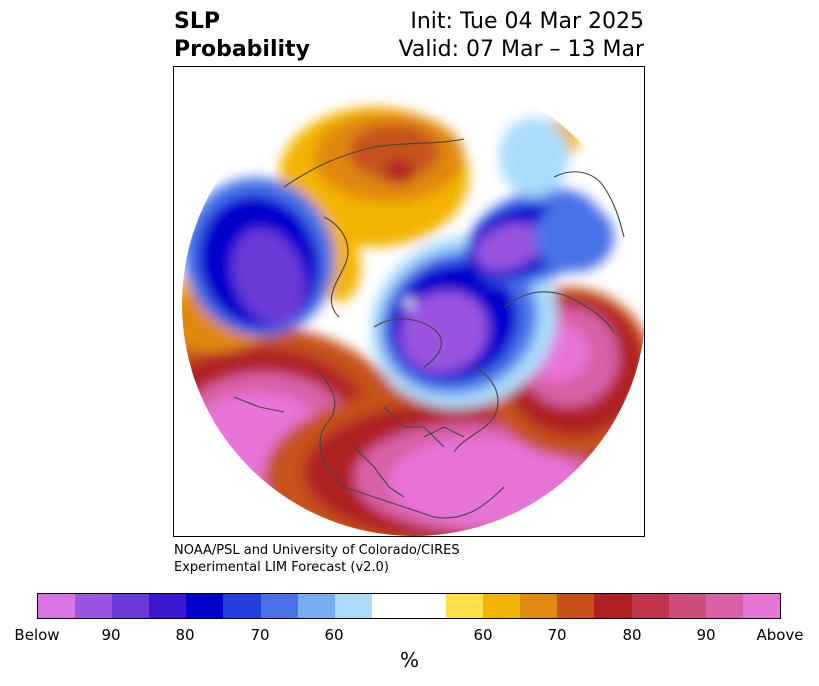  What do you see at coordinates (409, 636) in the screenshot?
I see `colorbar-ticks: Below 90 80 70 60 60 70 80 90 Above` at bounding box center [409, 636].